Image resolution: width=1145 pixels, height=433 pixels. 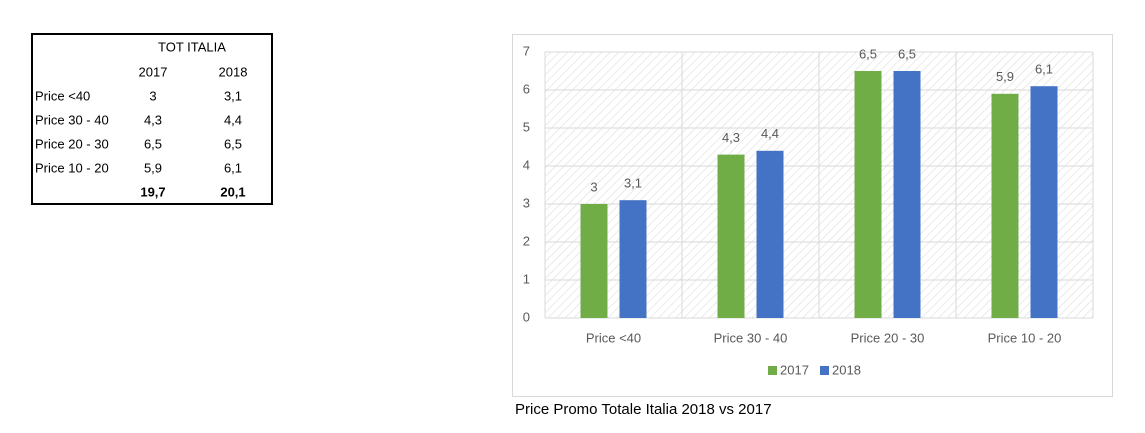 I want to click on value-label: 5,9, so click(x=1005, y=76).